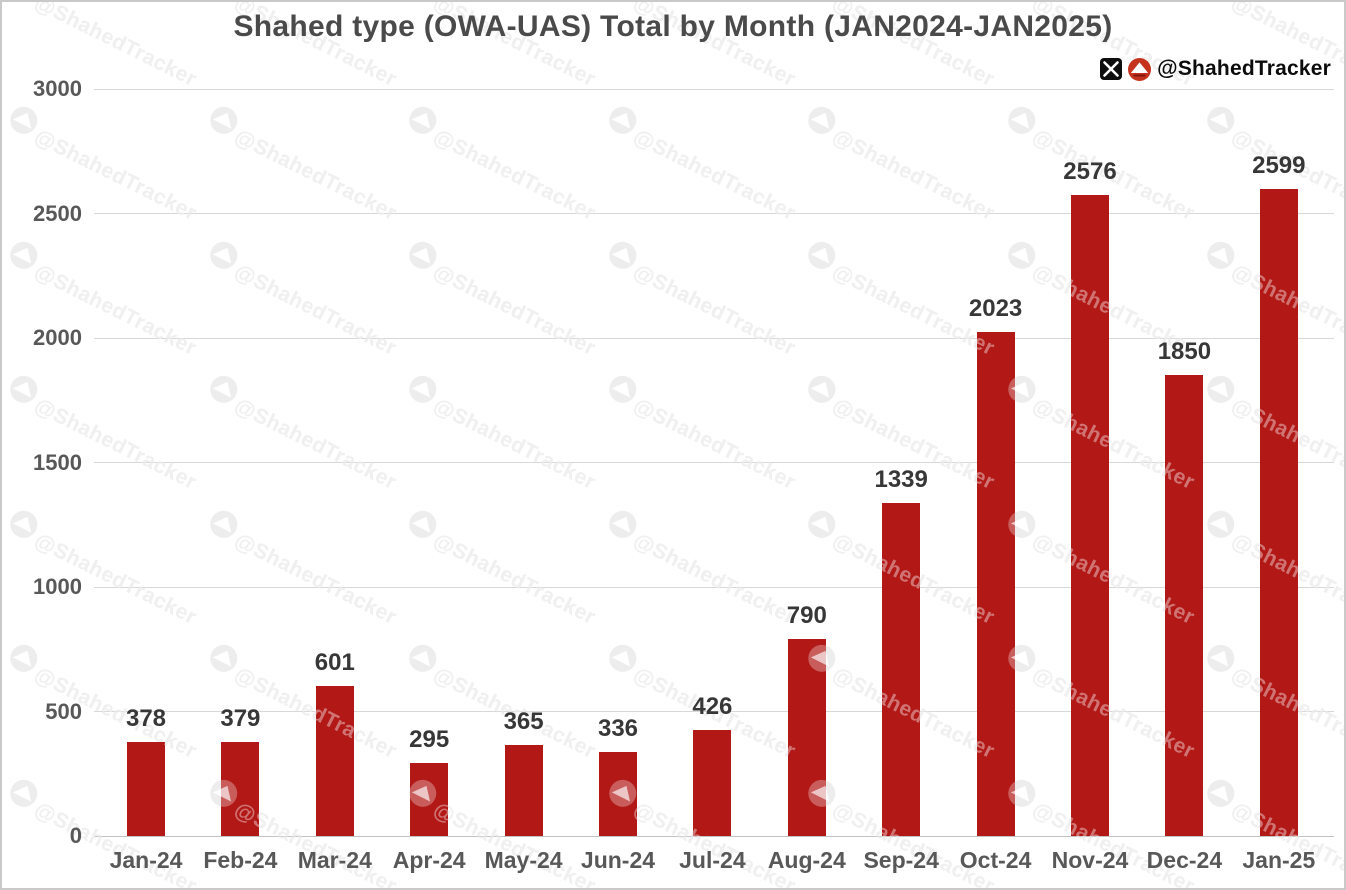 Image resolution: width=1346 pixels, height=890 pixels. What do you see at coordinates (618, 729) in the screenshot?
I see `bar-value-label: 336` at bounding box center [618, 729].